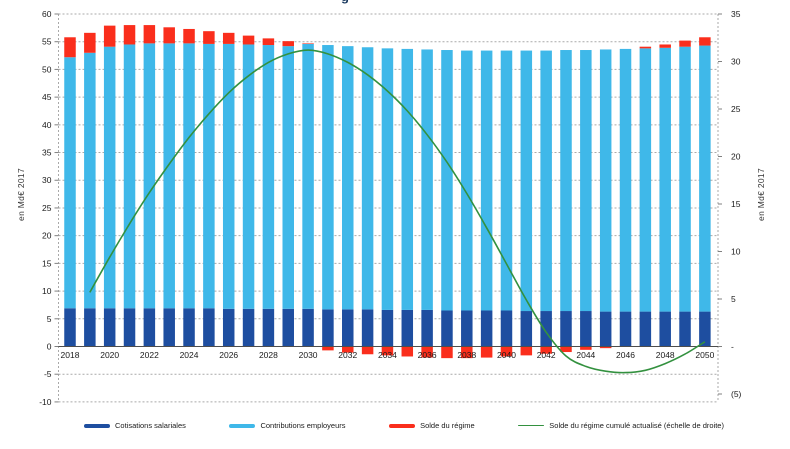  What do you see at coordinates (467, 180) in the screenshot?
I see `bar-employeurs-2038` at bounding box center [467, 180].